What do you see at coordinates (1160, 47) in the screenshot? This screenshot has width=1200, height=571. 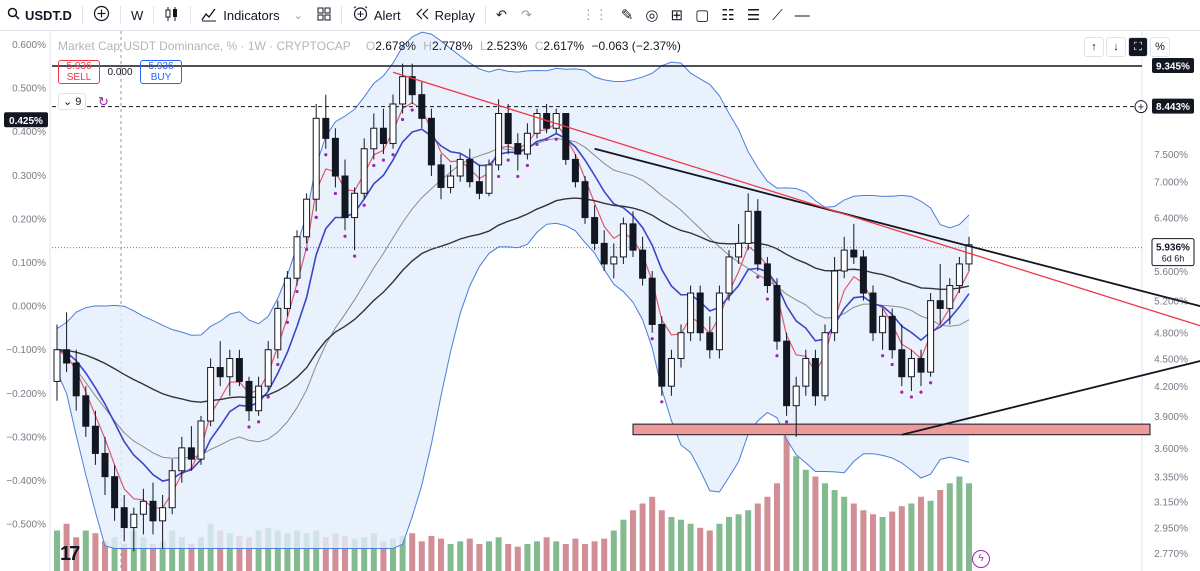 I see `percent-button: %` at bounding box center [1160, 47].